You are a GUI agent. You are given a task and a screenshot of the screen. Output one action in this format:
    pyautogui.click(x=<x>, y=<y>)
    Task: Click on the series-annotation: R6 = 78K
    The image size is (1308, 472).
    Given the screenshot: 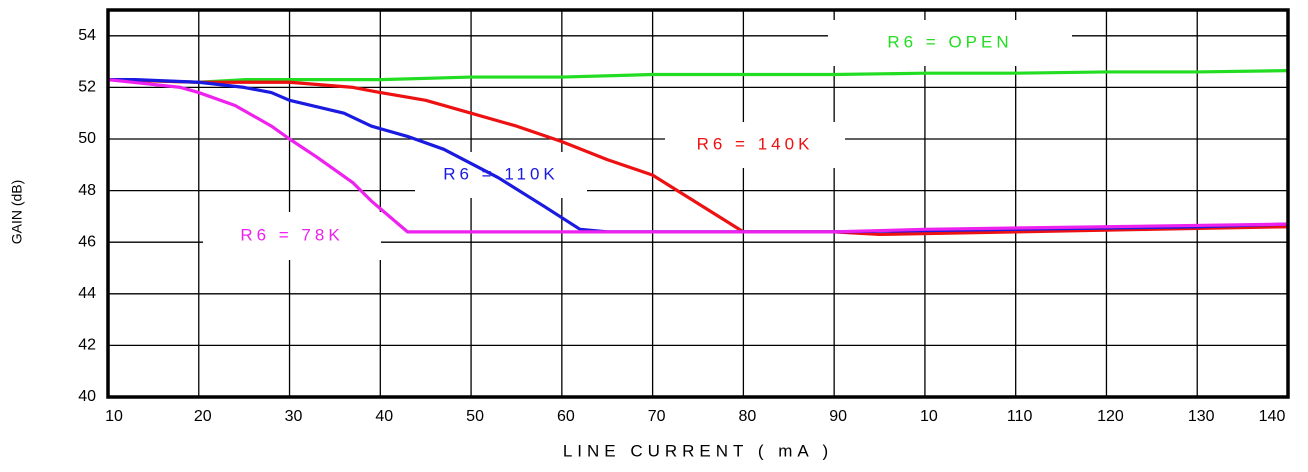 What is the action you would take?
    pyautogui.click(x=291, y=234)
    